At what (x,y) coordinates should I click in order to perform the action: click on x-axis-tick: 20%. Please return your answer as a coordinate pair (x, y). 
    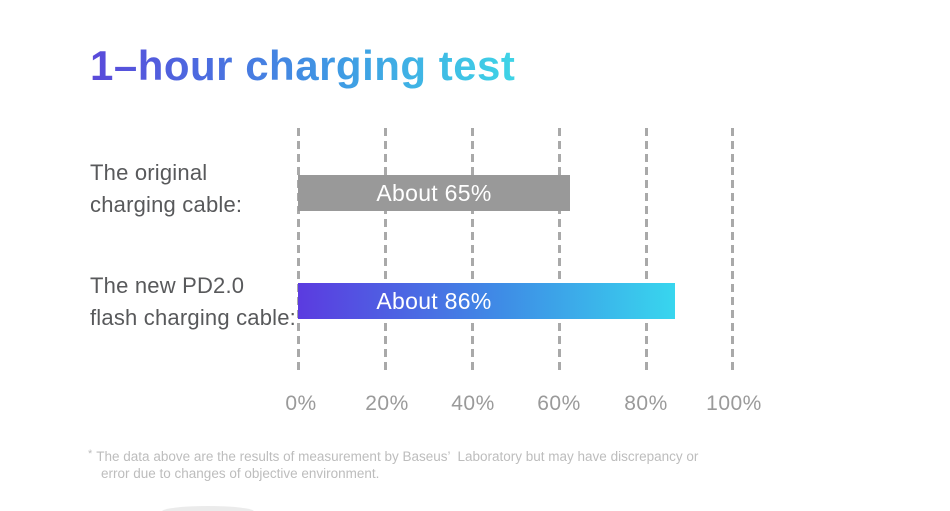
    Looking at the image, I should click on (387, 403).